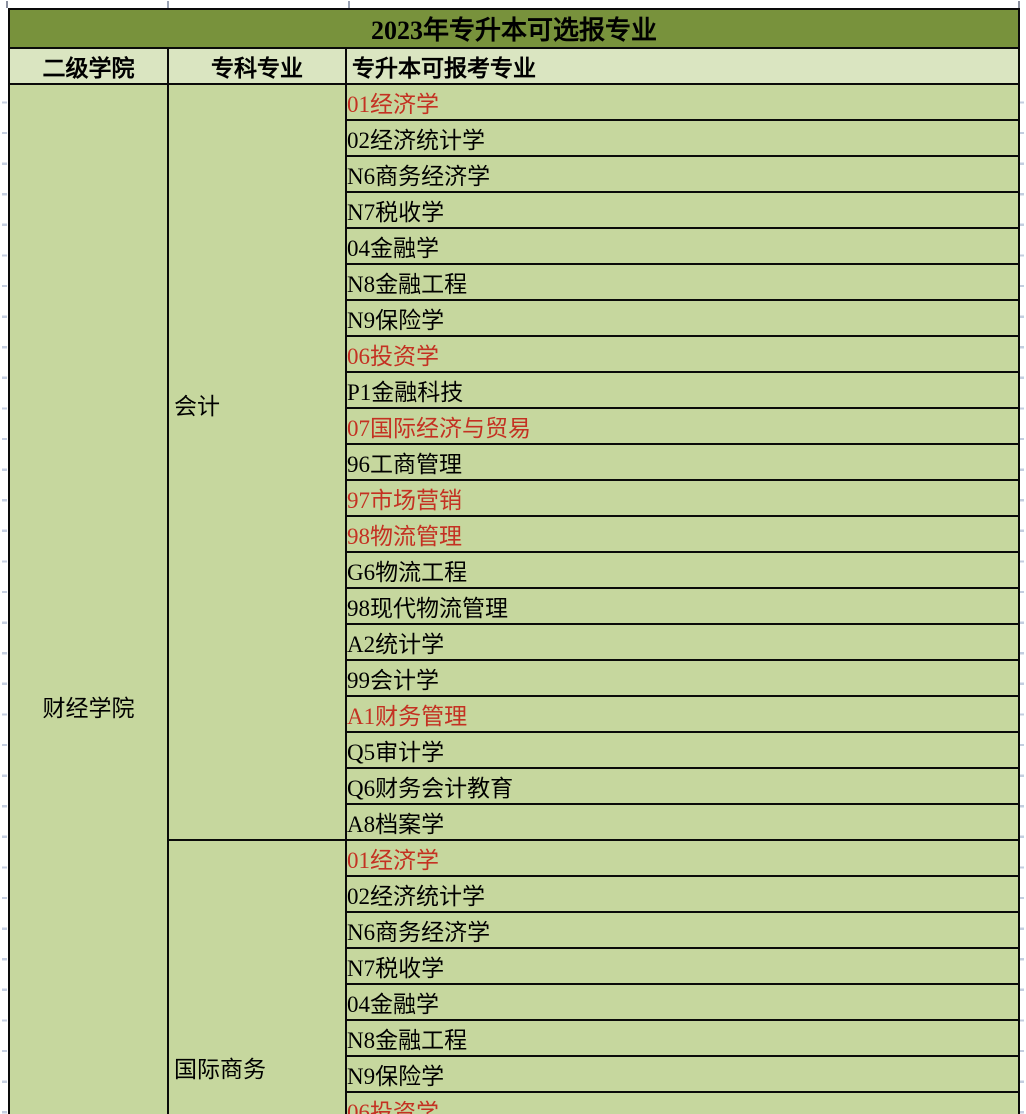 The image size is (1026, 1114). I want to click on option-cell: Q6财务会计教育, so click(682, 786).